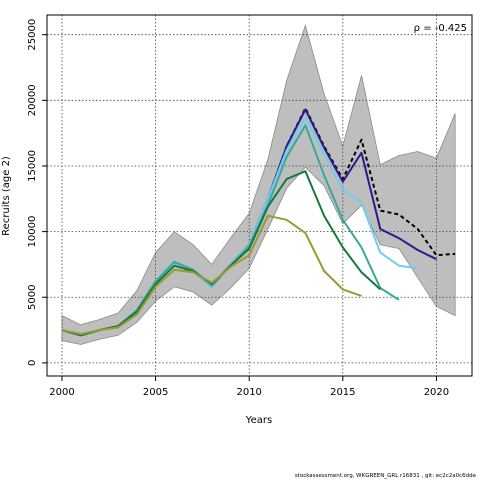 The width and height of the screenshot is (480, 480). Describe the element at coordinates (342, 392) in the screenshot. I see `x-tick-label: 2015` at that location.